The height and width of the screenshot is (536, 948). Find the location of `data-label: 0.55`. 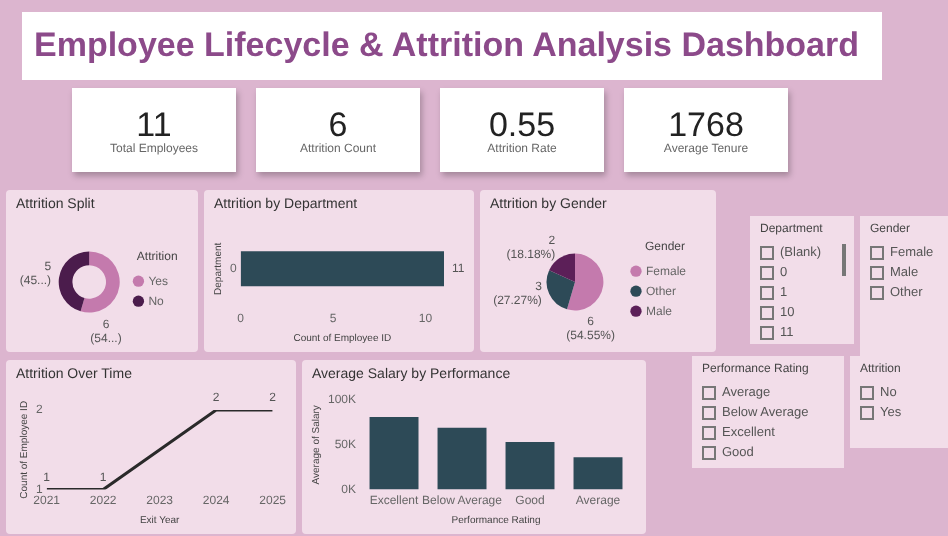

data-label: 0.55 is located at coordinates (522, 124).